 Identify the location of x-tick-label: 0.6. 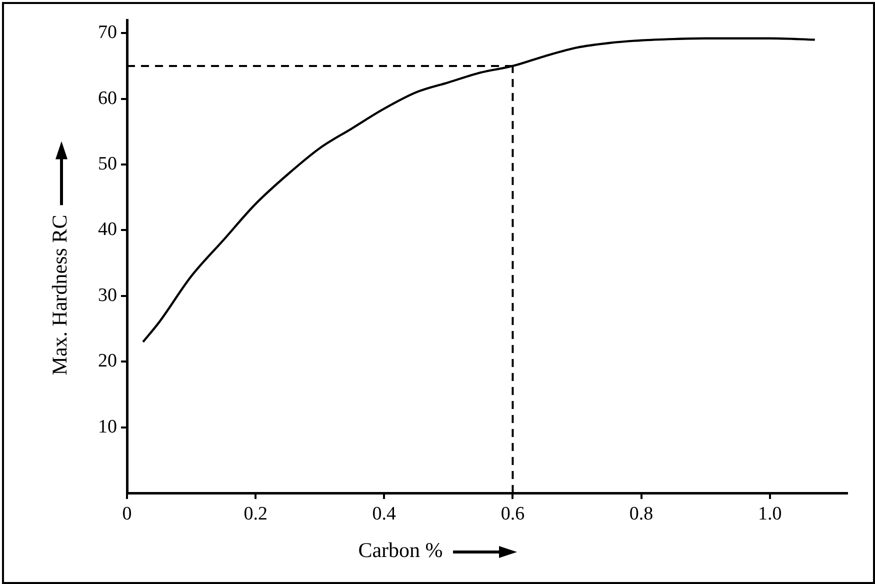
(512, 513).